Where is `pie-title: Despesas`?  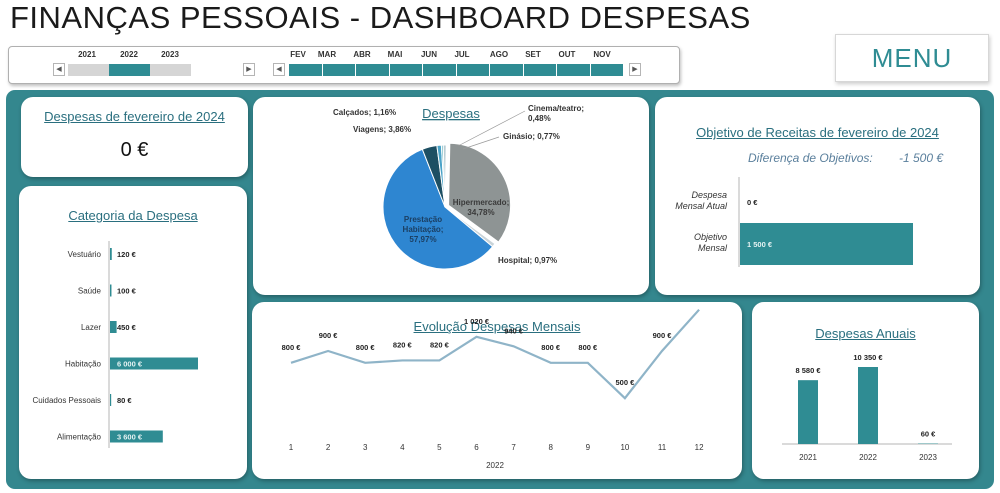
pie-title: Despesas is located at coordinates (451, 113).